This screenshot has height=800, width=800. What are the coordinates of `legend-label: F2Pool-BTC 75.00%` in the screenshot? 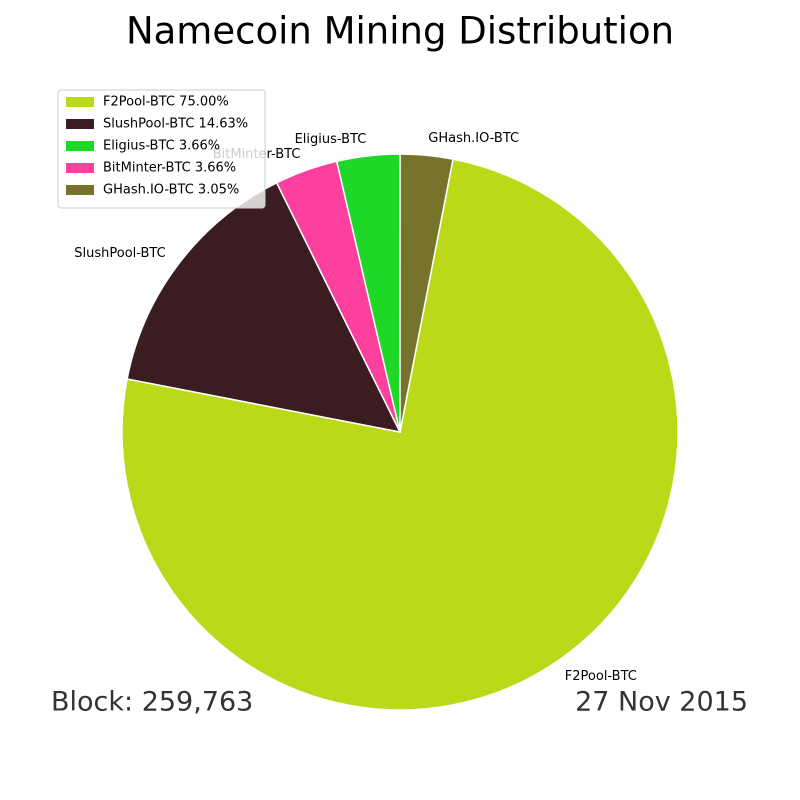 It's located at (166, 102).